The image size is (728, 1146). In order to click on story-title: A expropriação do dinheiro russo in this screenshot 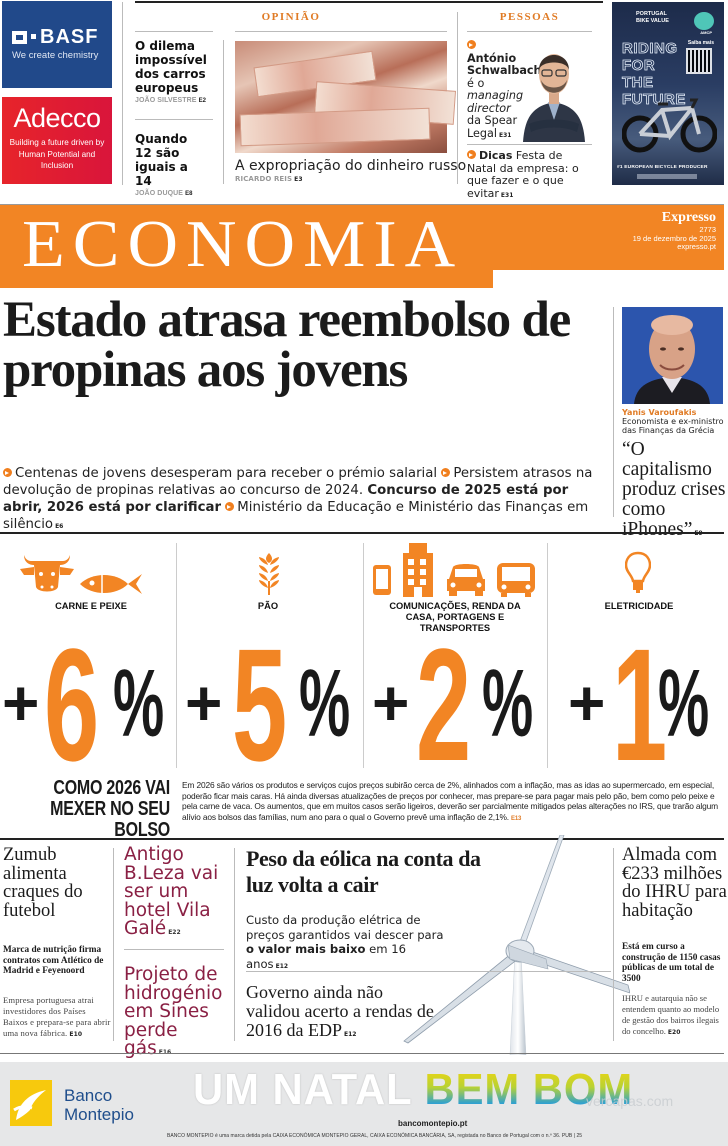, I will do `click(351, 166)`.